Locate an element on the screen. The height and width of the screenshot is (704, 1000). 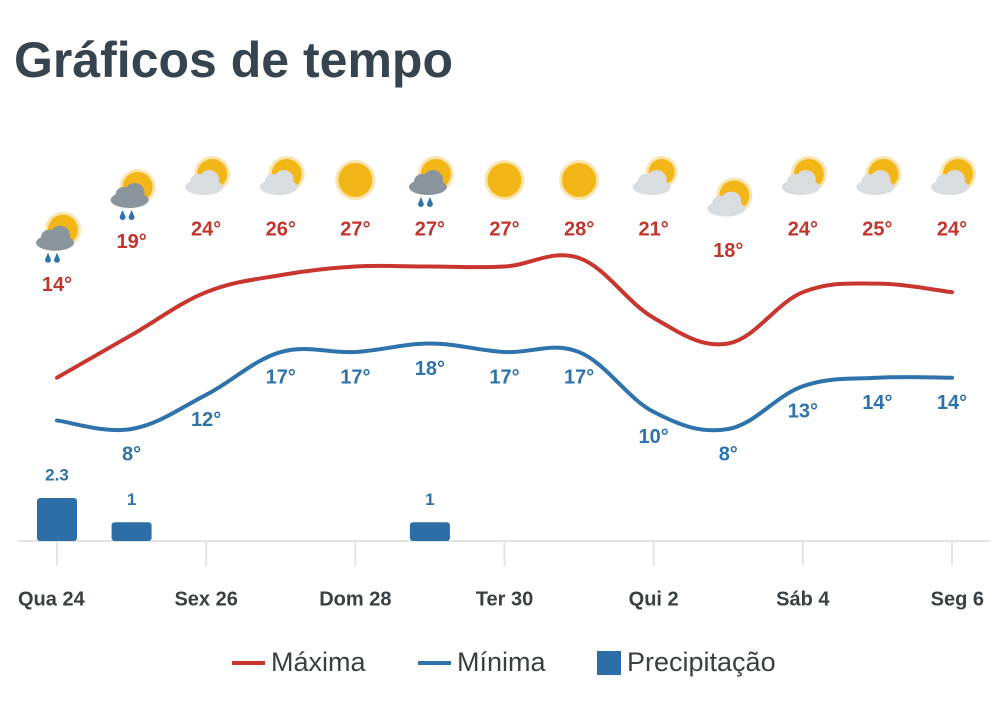
min-label: 13° is located at coordinates (803, 412).